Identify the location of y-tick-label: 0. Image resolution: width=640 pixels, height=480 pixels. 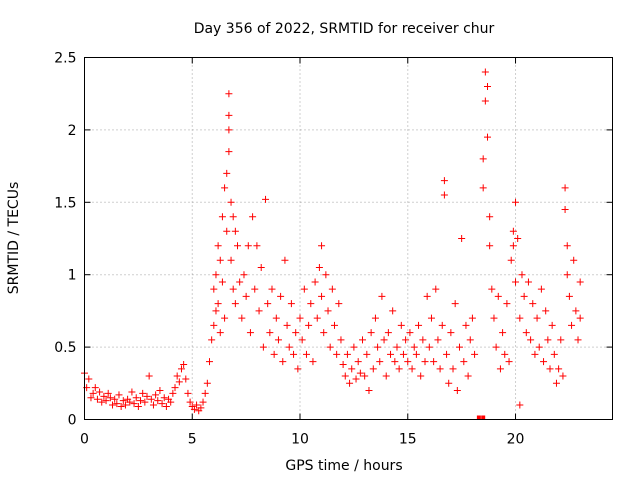
(72, 421).